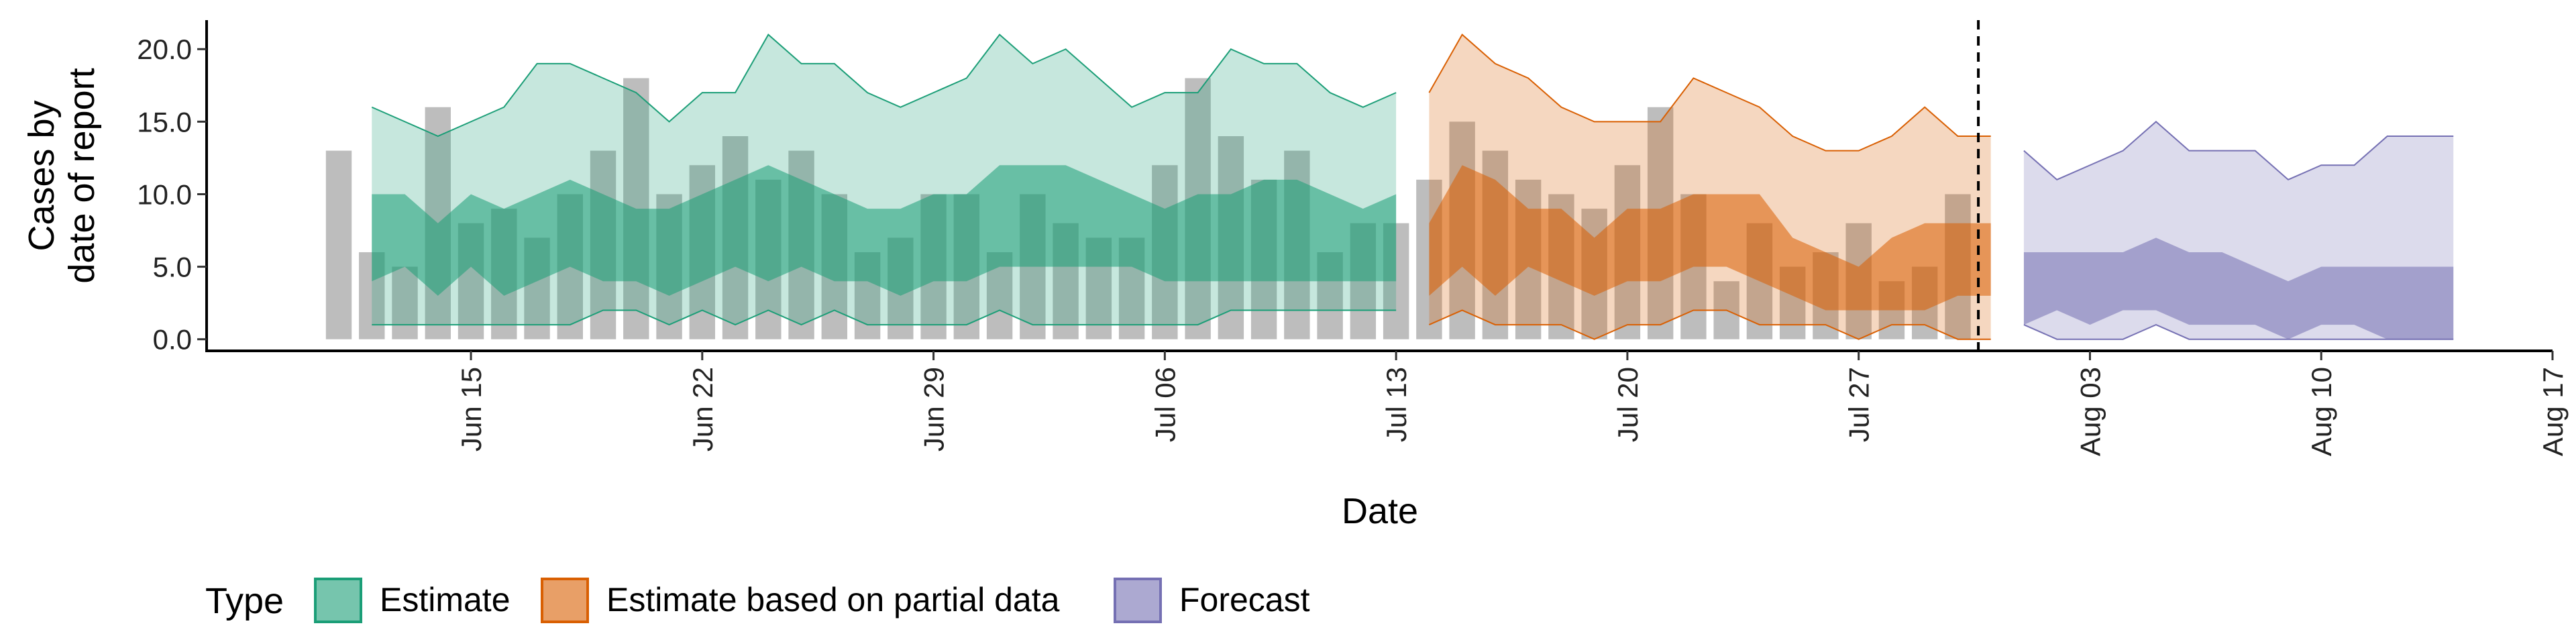 The height and width of the screenshot is (644, 2576). Describe the element at coordinates (1859, 404) in the screenshot. I see `x-tick-label-6: Jul 27` at that location.